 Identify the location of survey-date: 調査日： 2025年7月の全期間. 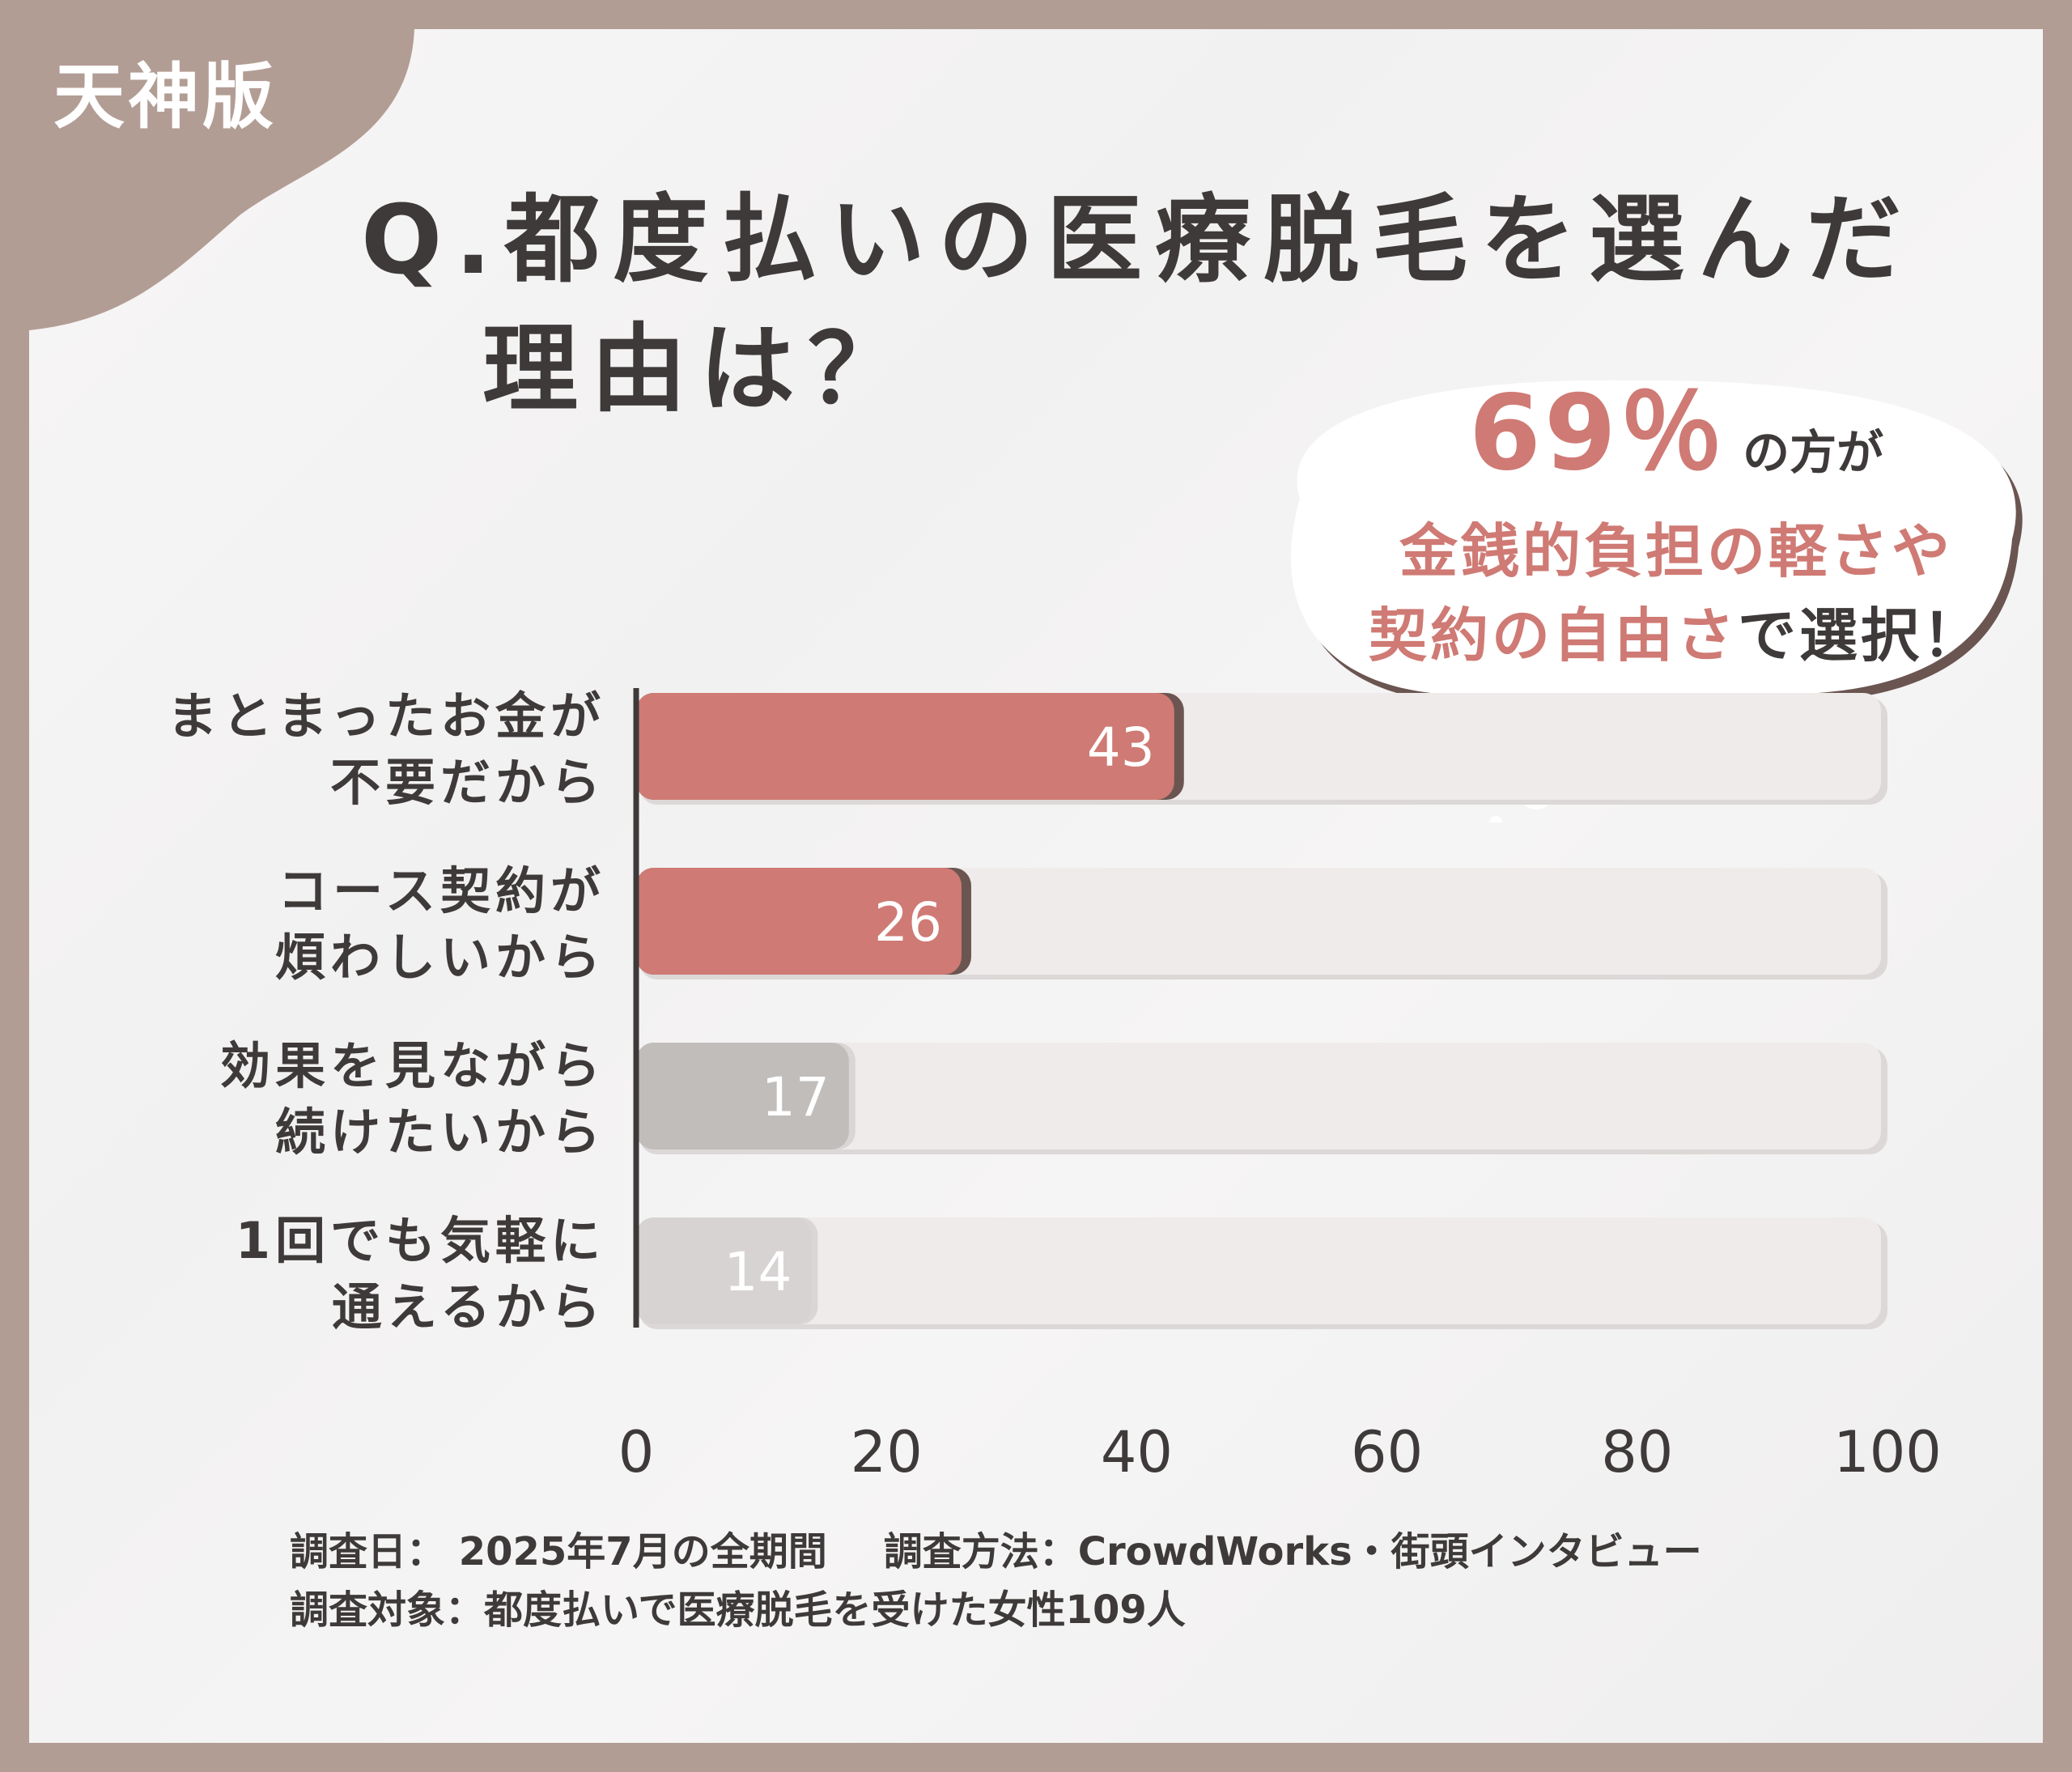
(558, 1552).